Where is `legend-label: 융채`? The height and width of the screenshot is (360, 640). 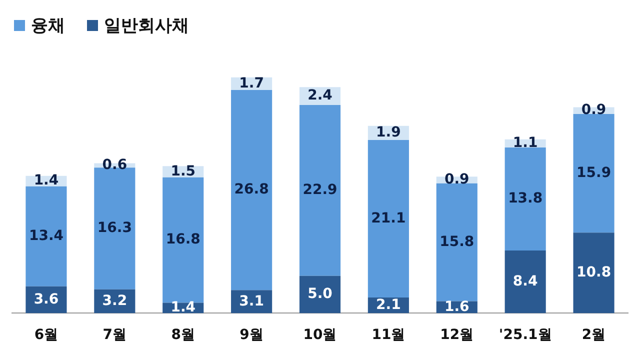
legend-label: 융채 is located at coordinates (48, 25).